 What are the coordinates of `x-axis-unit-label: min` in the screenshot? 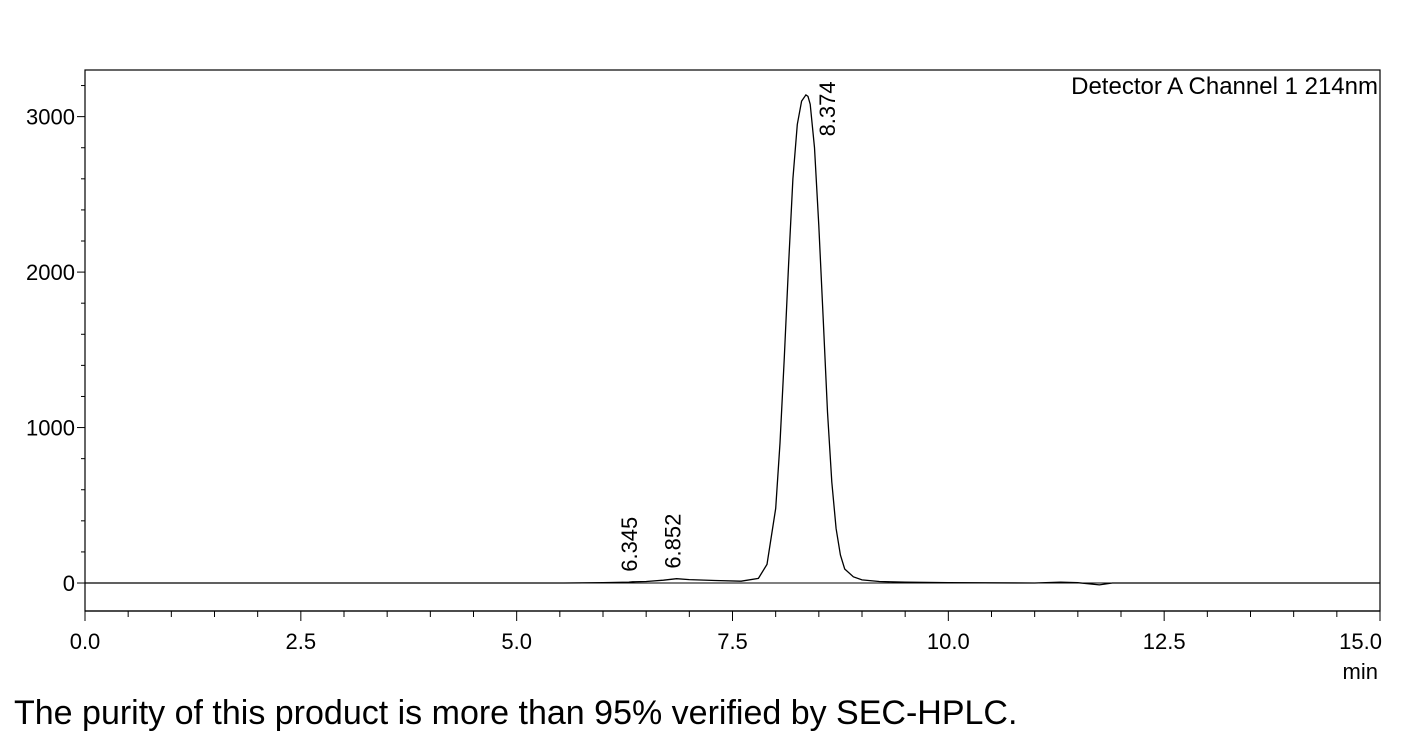 It's located at (1360, 671).